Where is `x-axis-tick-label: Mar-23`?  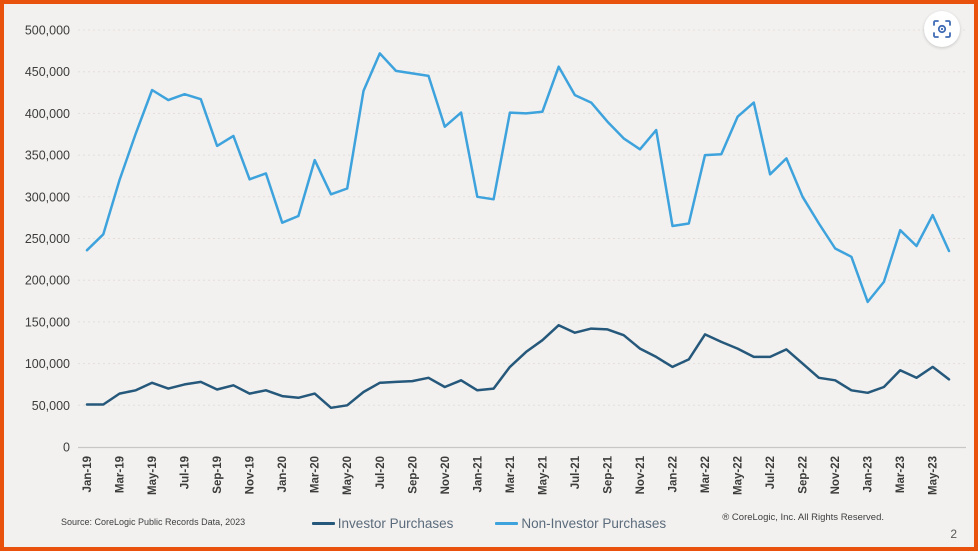 x-axis-tick-label: Mar-23 is located at coordinates (901, 474).